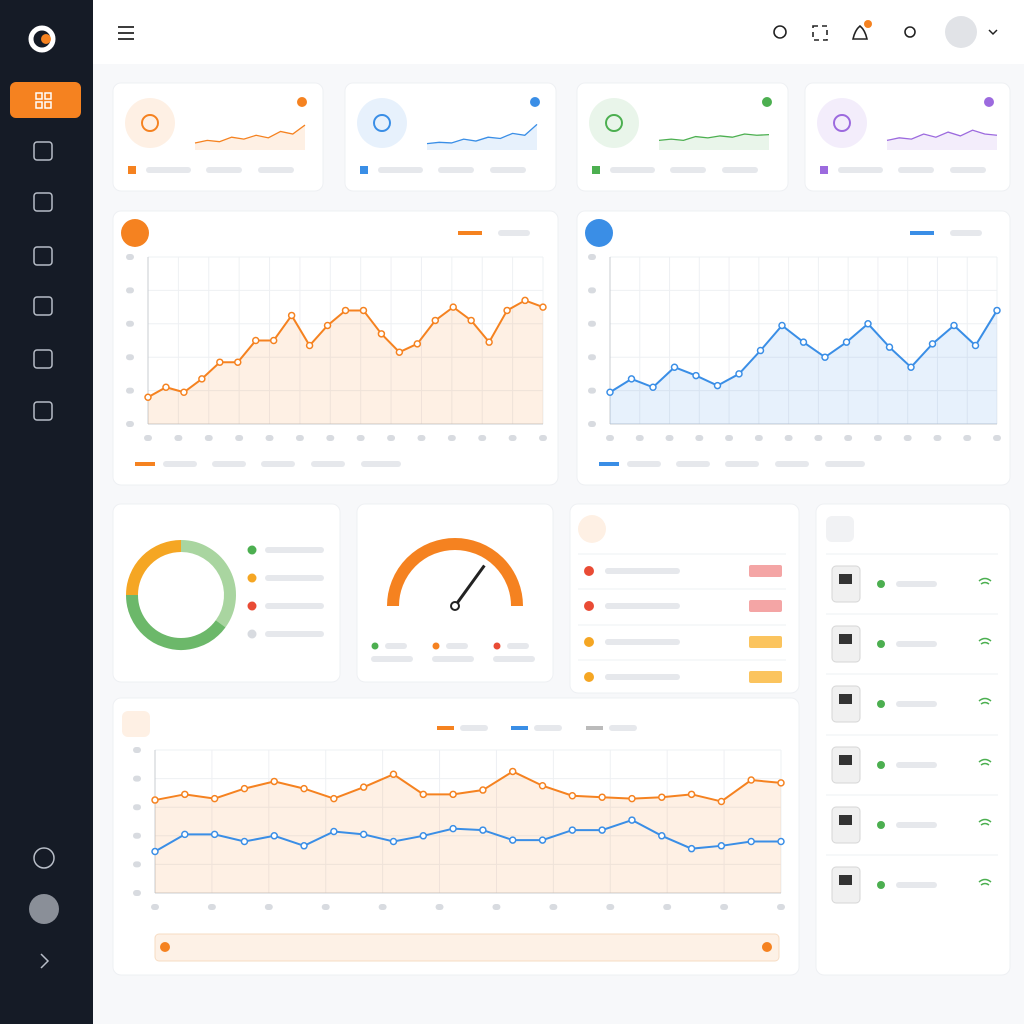 The width and height of the screenshot is (1024, 1024). What do you see at coordinates (840, 529) in the screenshot?
I see `device-icon` at bounding box center [840, 529].